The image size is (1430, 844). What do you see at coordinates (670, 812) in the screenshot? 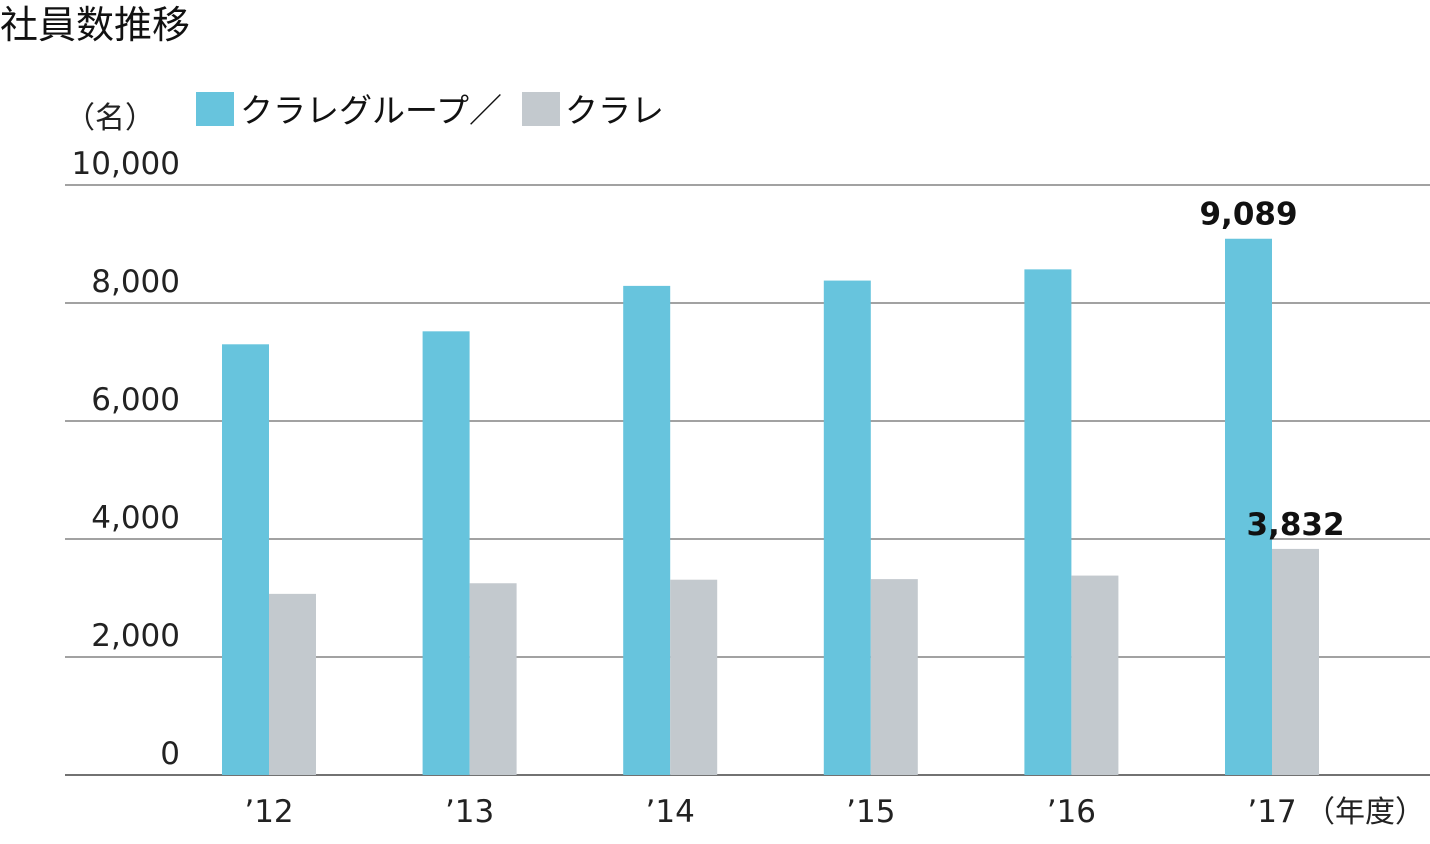
I see `x-category-label: ’14` at bounding box center [670, 812].